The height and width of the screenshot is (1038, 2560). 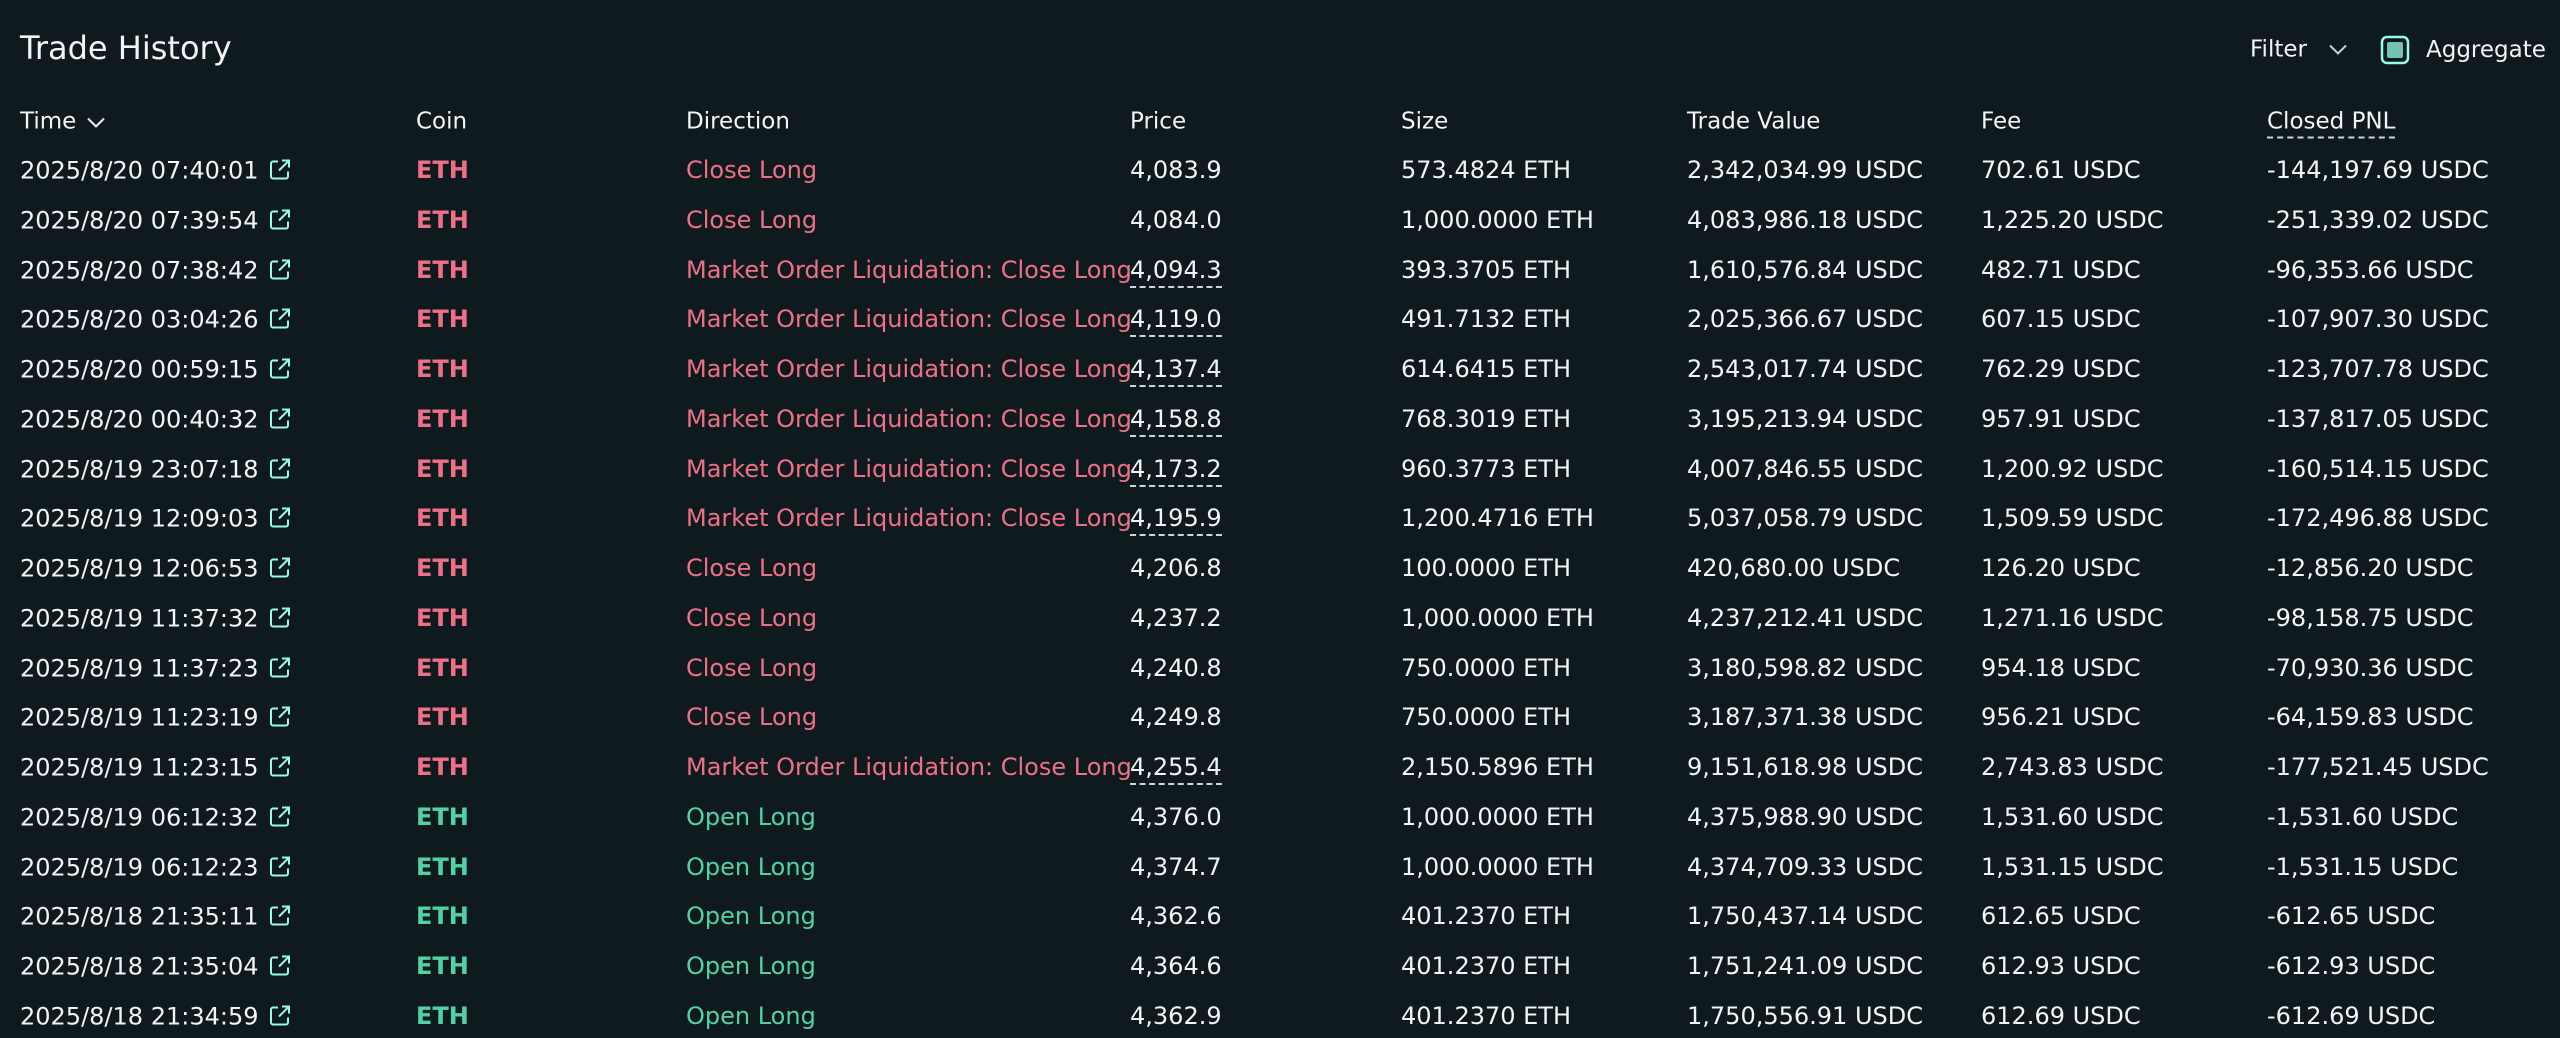 What do you see at coordinates (1486, 418) in the screenshot?
I see `size: 768.3019 ETH` at bounding box center [1486, 418].